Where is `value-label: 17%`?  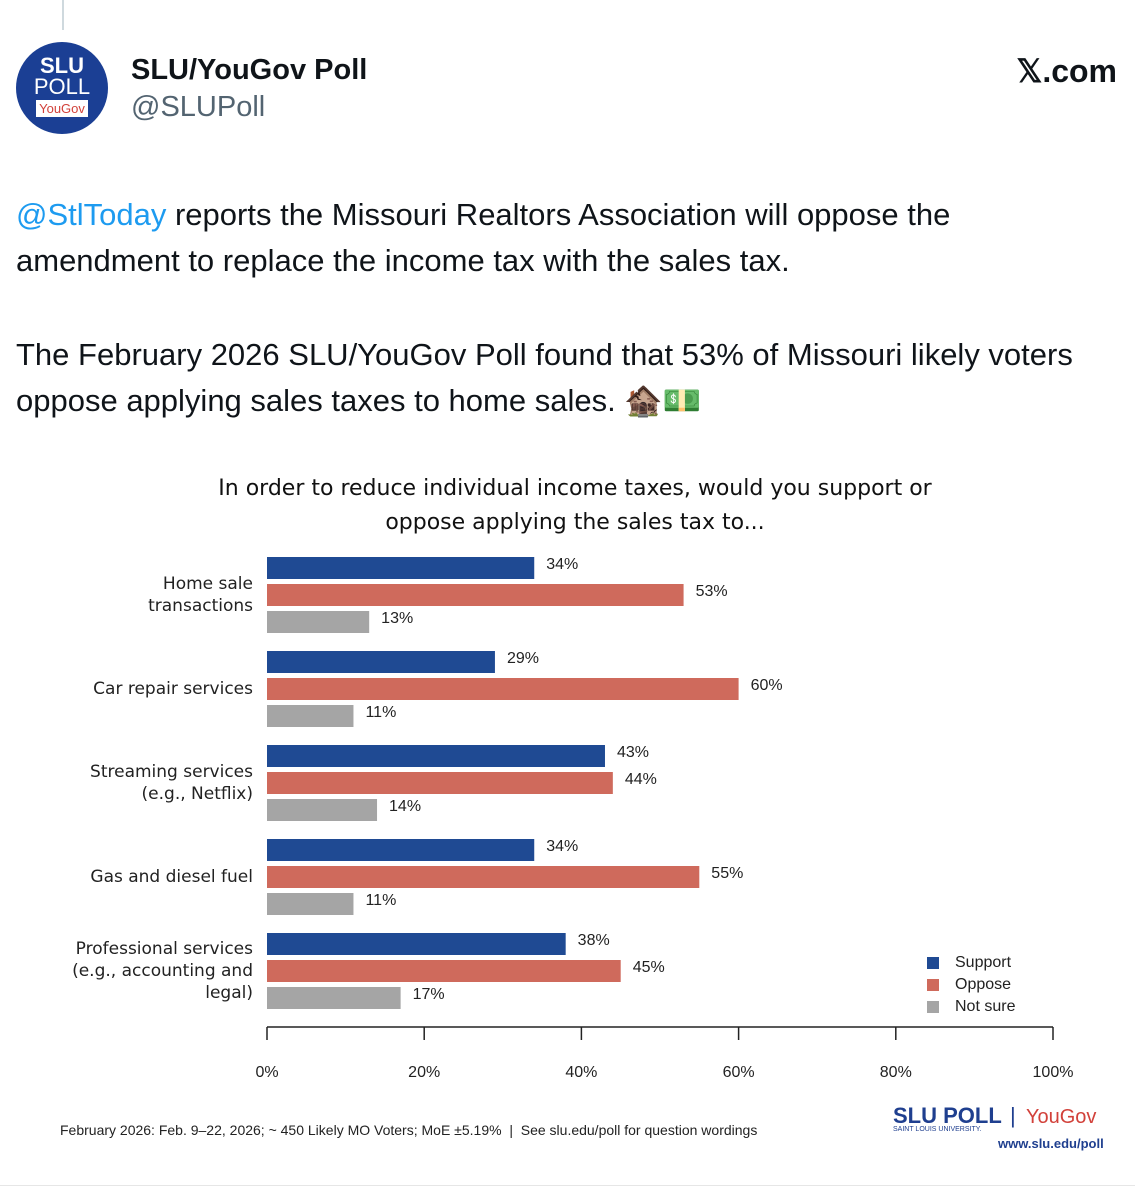 value-label: 17% is located at coordinates (429, 994).